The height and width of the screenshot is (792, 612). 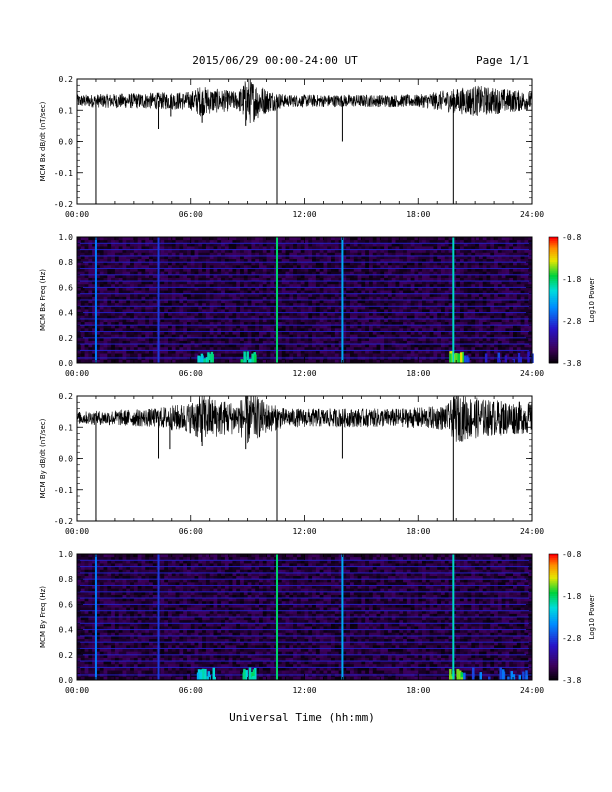 I want to click on burst-cell, so click(x=255, y=358).